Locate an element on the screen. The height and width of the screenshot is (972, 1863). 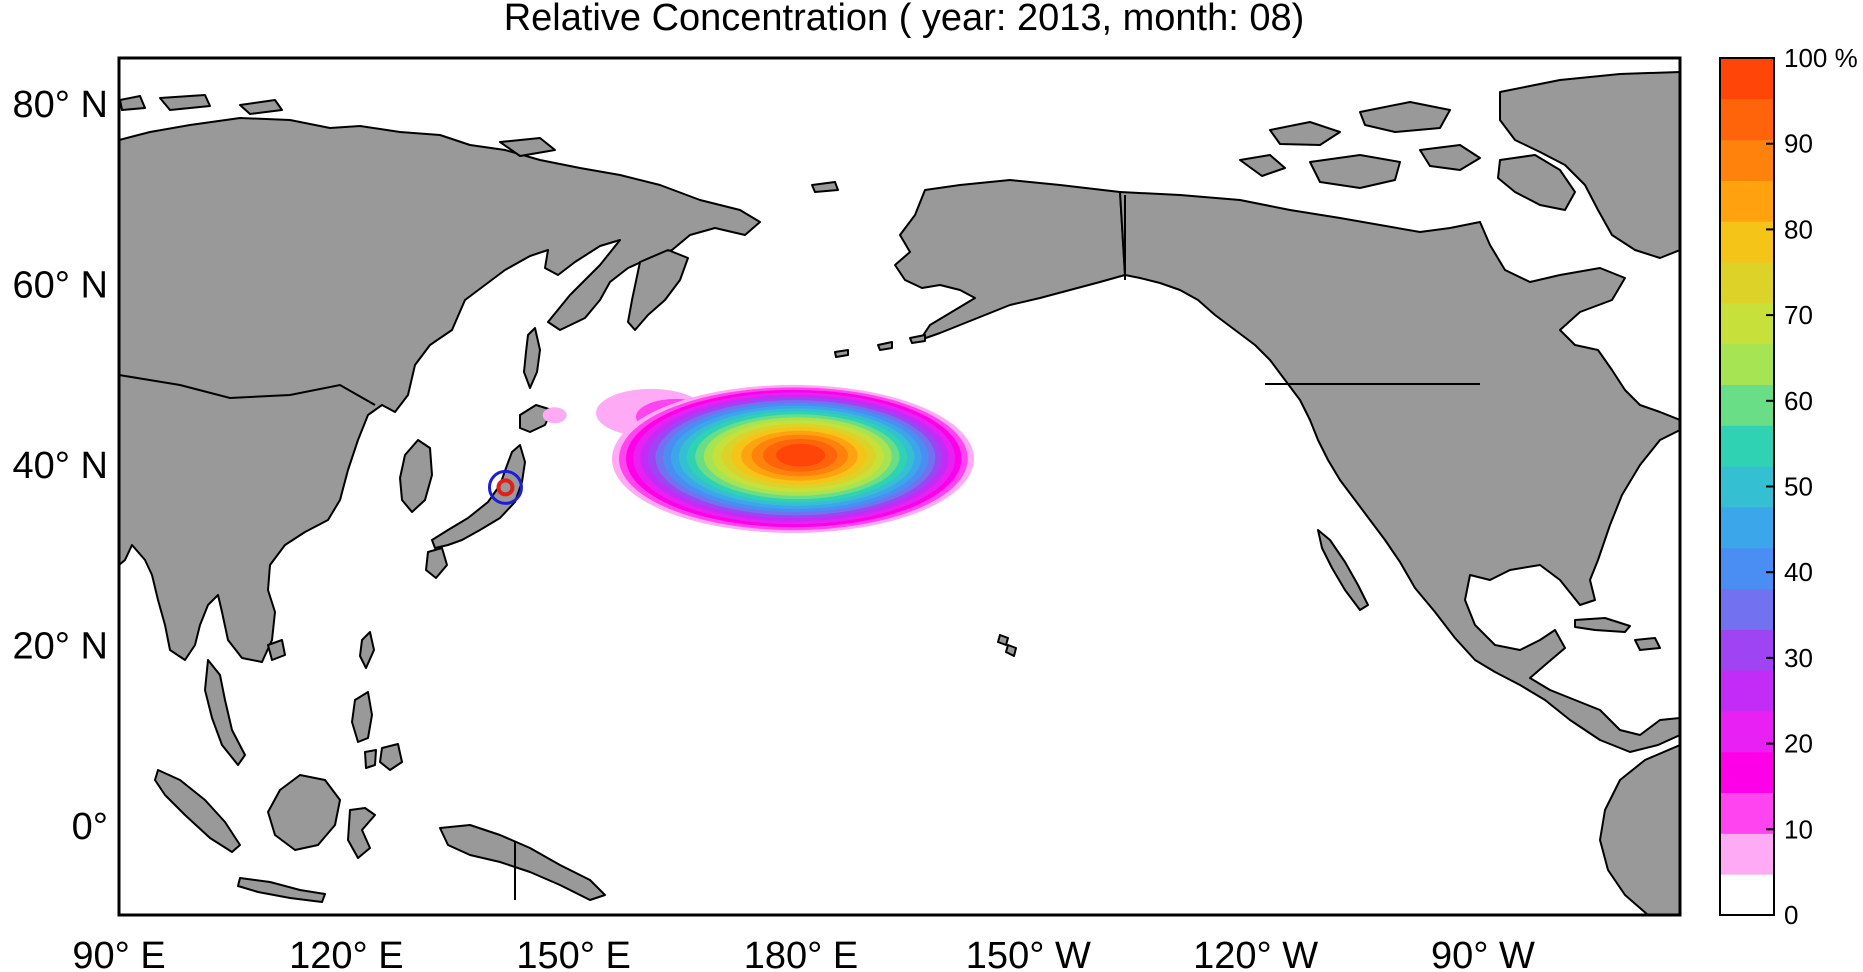
land-baja-california is located at coordinates (1343, 570).